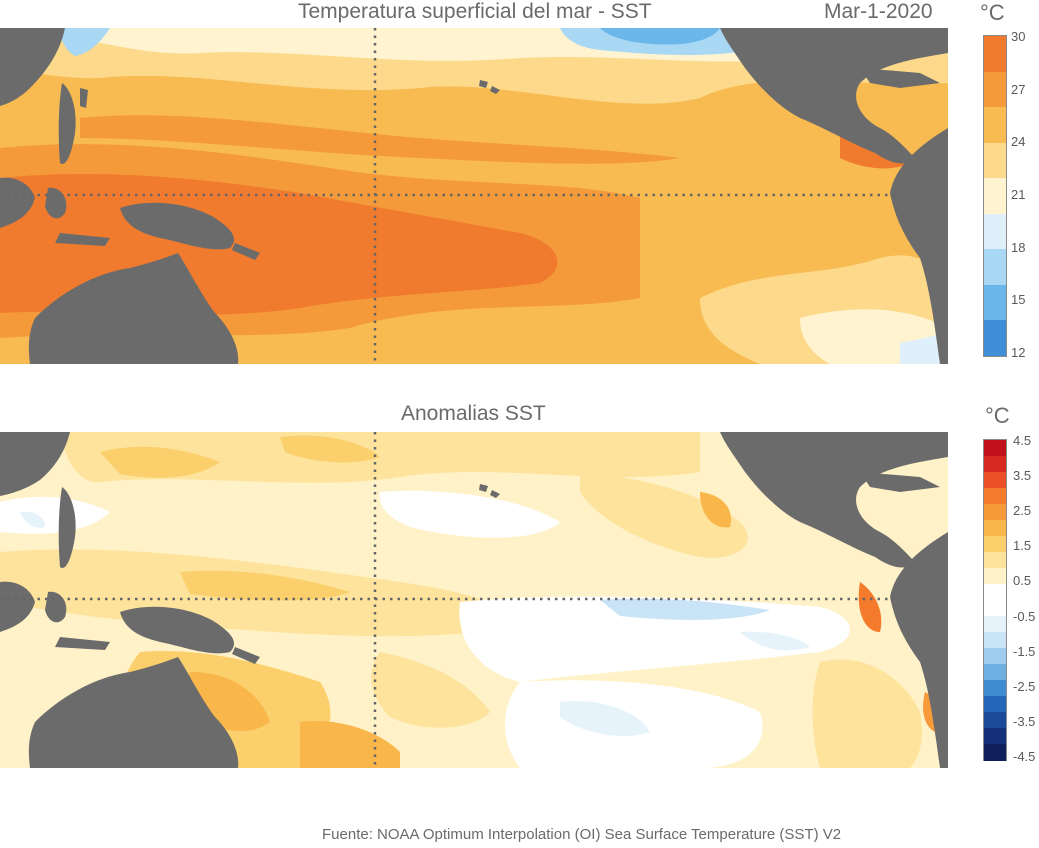 The width and height of the screenshot is (1039, 848). Describe the element at coordinates (1024, 756) in the screenshot. I see `colorbar-tick-label: -4.5` at that location.